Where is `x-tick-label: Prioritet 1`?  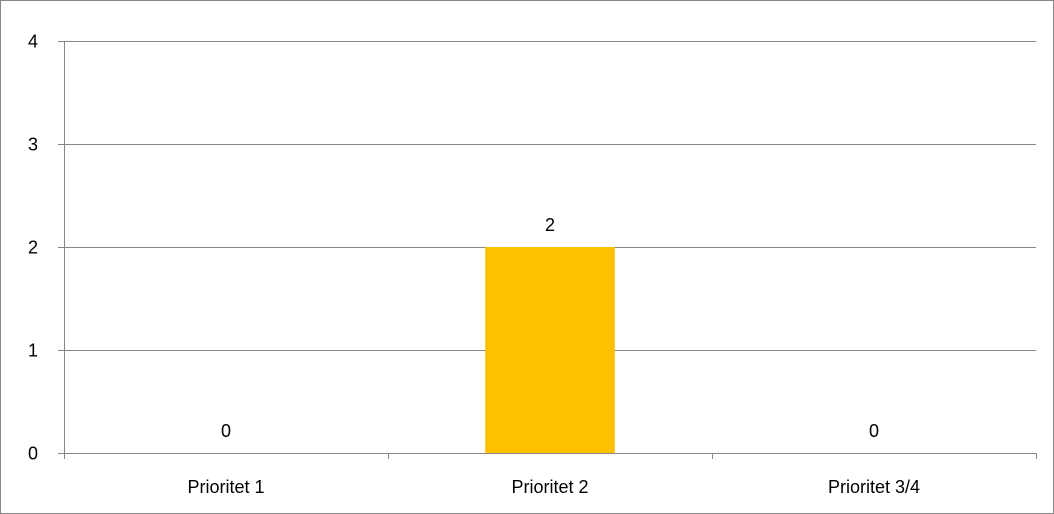 x-tick-label: Prioritet 1 is located at coordinates (225, 487).